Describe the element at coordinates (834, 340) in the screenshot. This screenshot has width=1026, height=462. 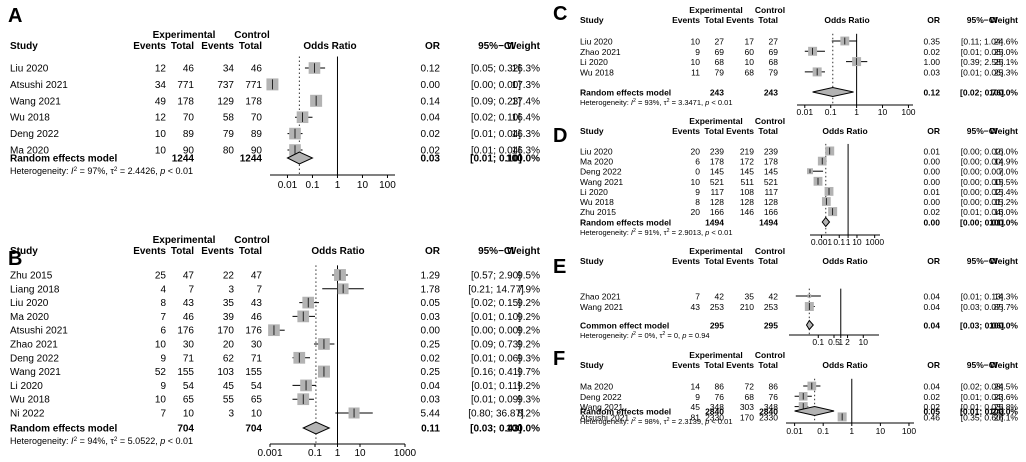
I see `x-axis: 0.1 0.51 2 10` at that location.